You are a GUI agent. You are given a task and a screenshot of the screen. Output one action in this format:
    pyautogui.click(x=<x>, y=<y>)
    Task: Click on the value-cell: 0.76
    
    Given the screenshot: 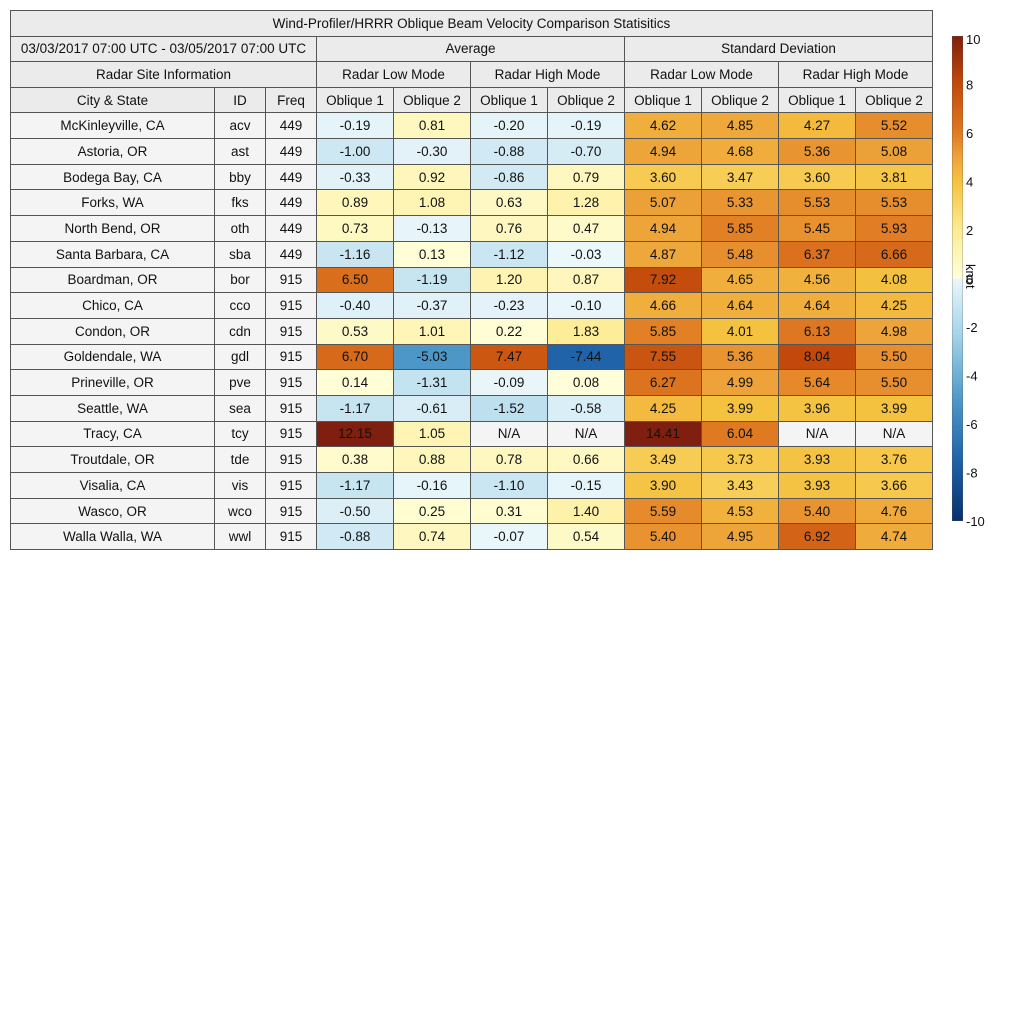 What is the action you would take?
    pyautogui.click(x=509, y=228)
    